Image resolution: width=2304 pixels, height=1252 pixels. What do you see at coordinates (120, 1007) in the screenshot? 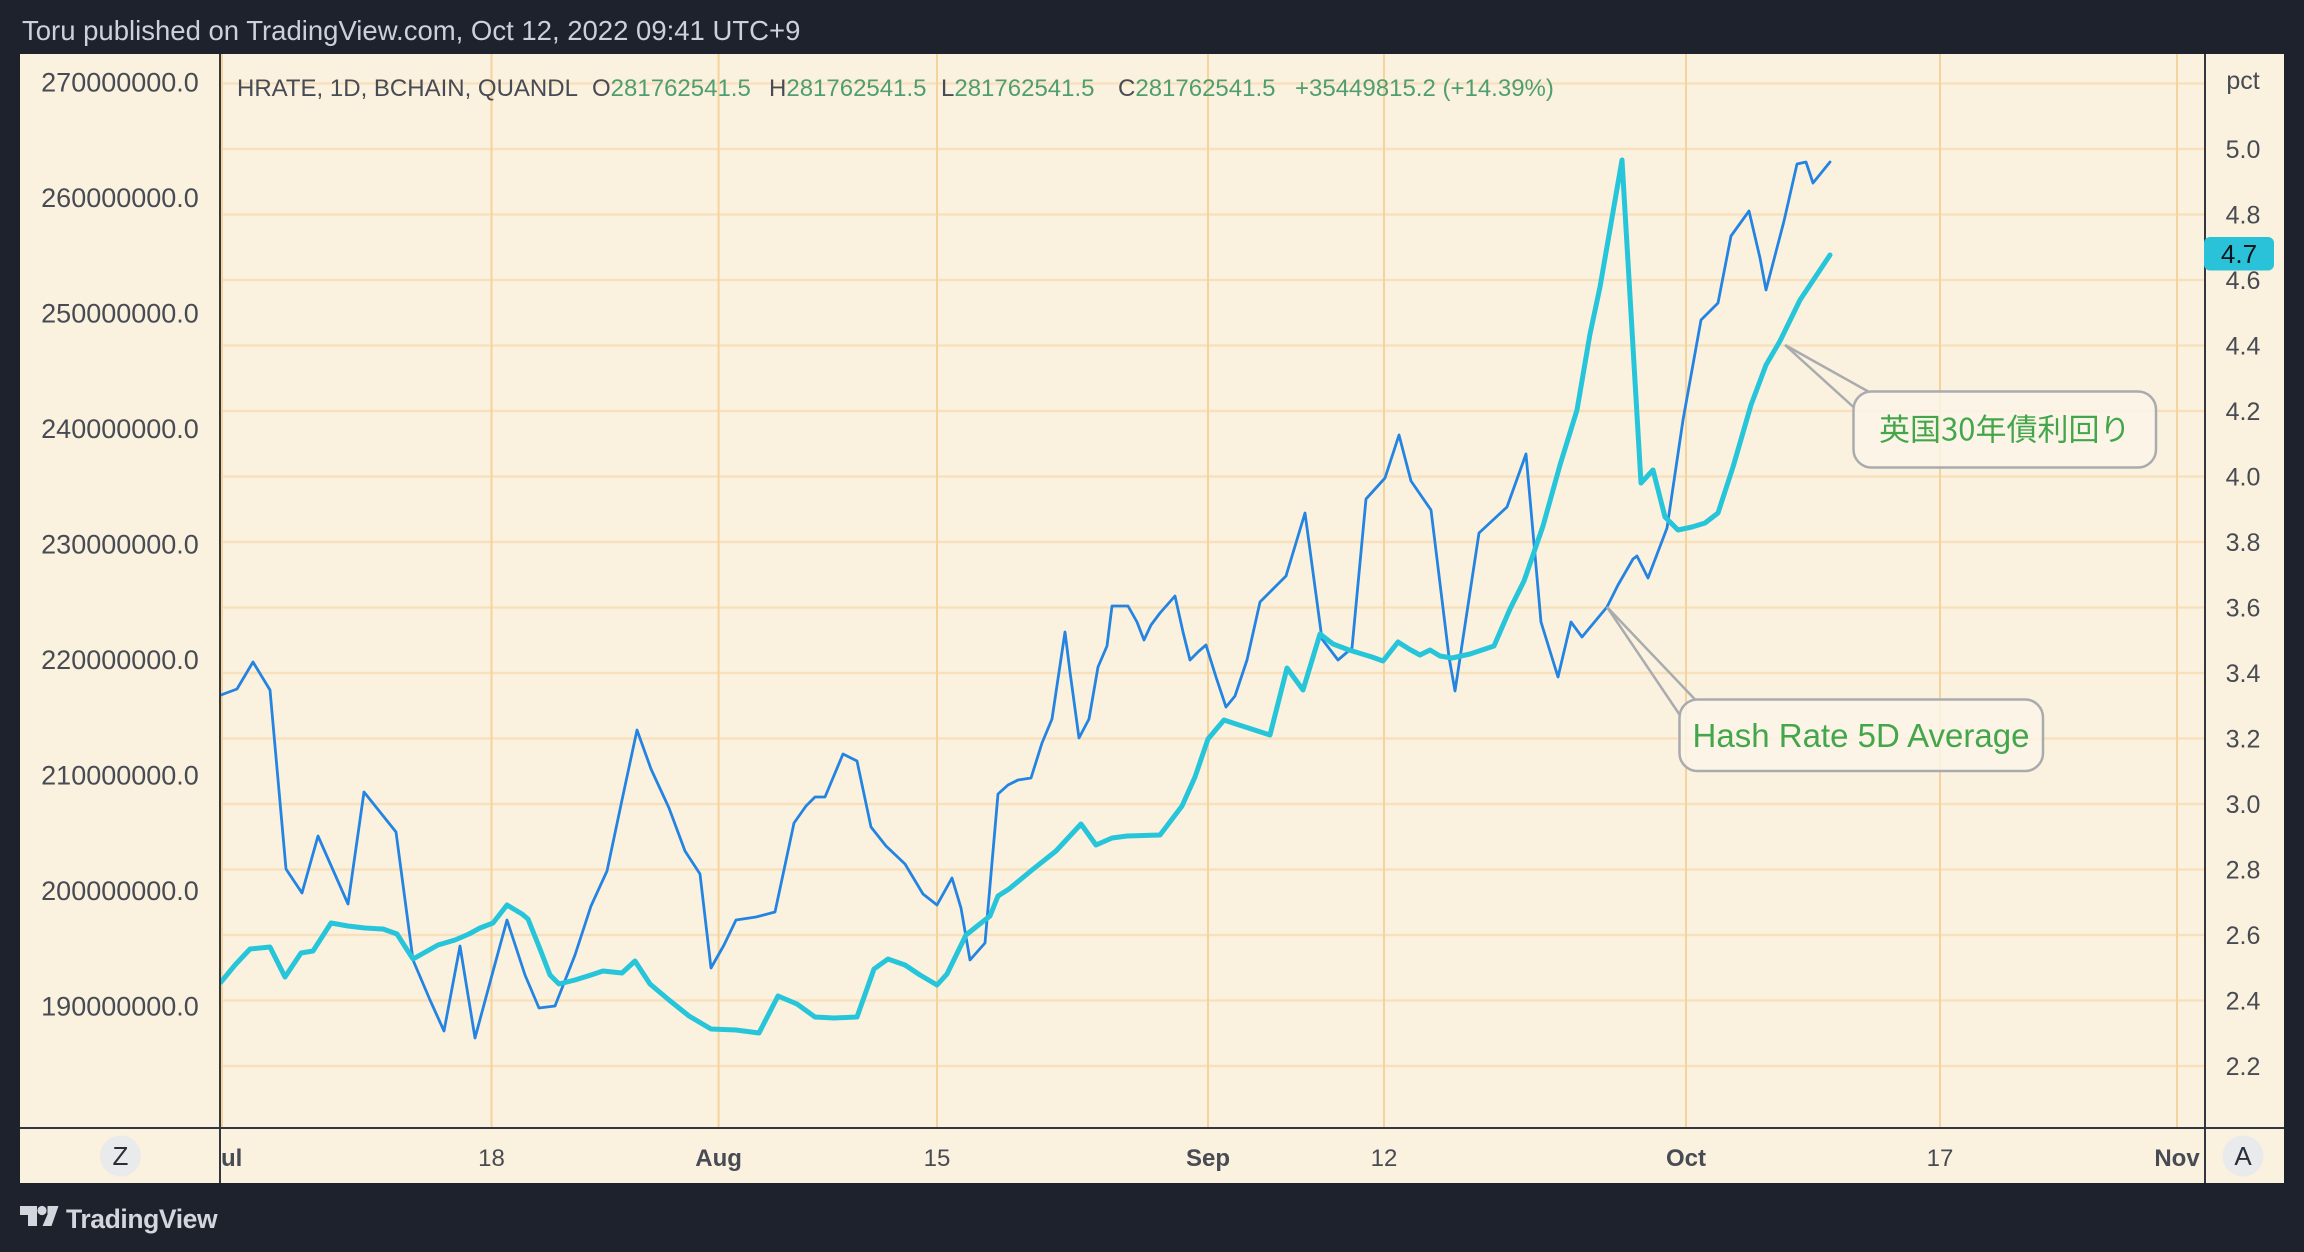
I see `svg-text: 190000000.0` at bounding box center [120, 1007].